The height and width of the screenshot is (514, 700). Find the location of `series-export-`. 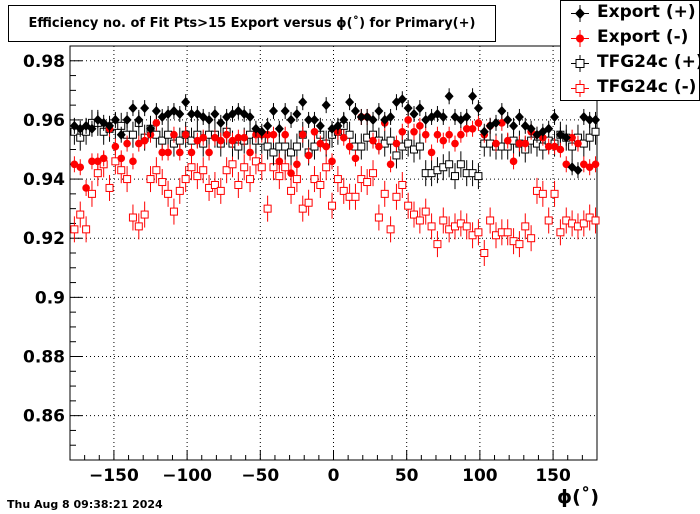

series-export- is located at coordinates (335, 133).